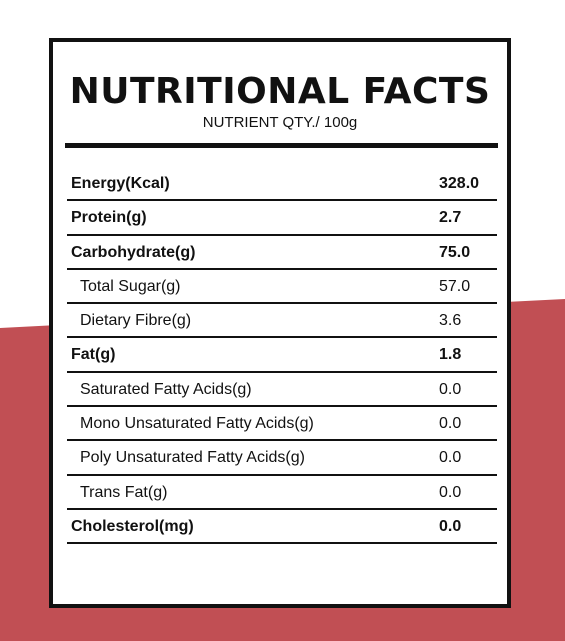  I want to click on nutrient-row: Trans Fat(g) 0.0, so click(282, 493).